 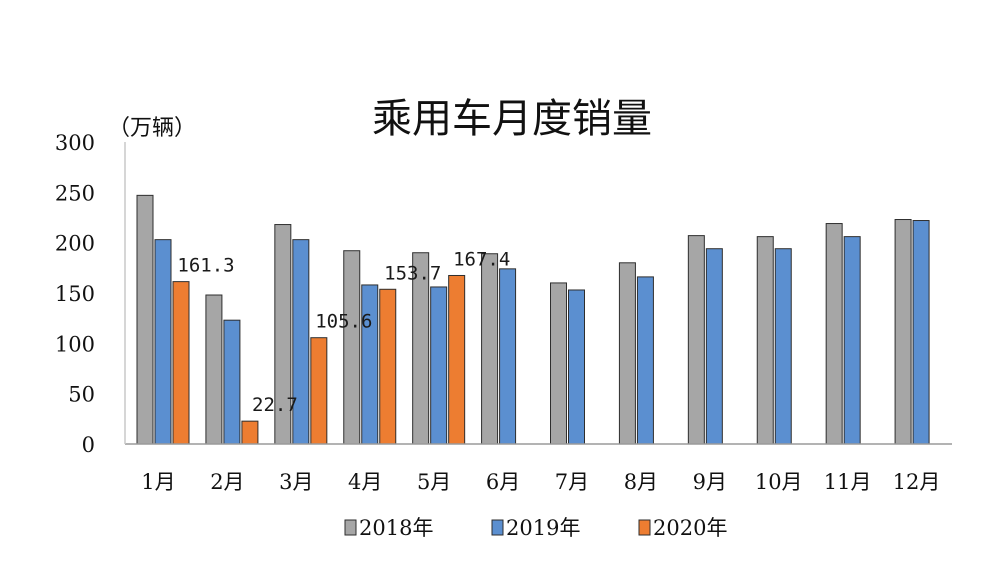 I want to click on x-tick-label: 5月, so click(x=434, y=482).